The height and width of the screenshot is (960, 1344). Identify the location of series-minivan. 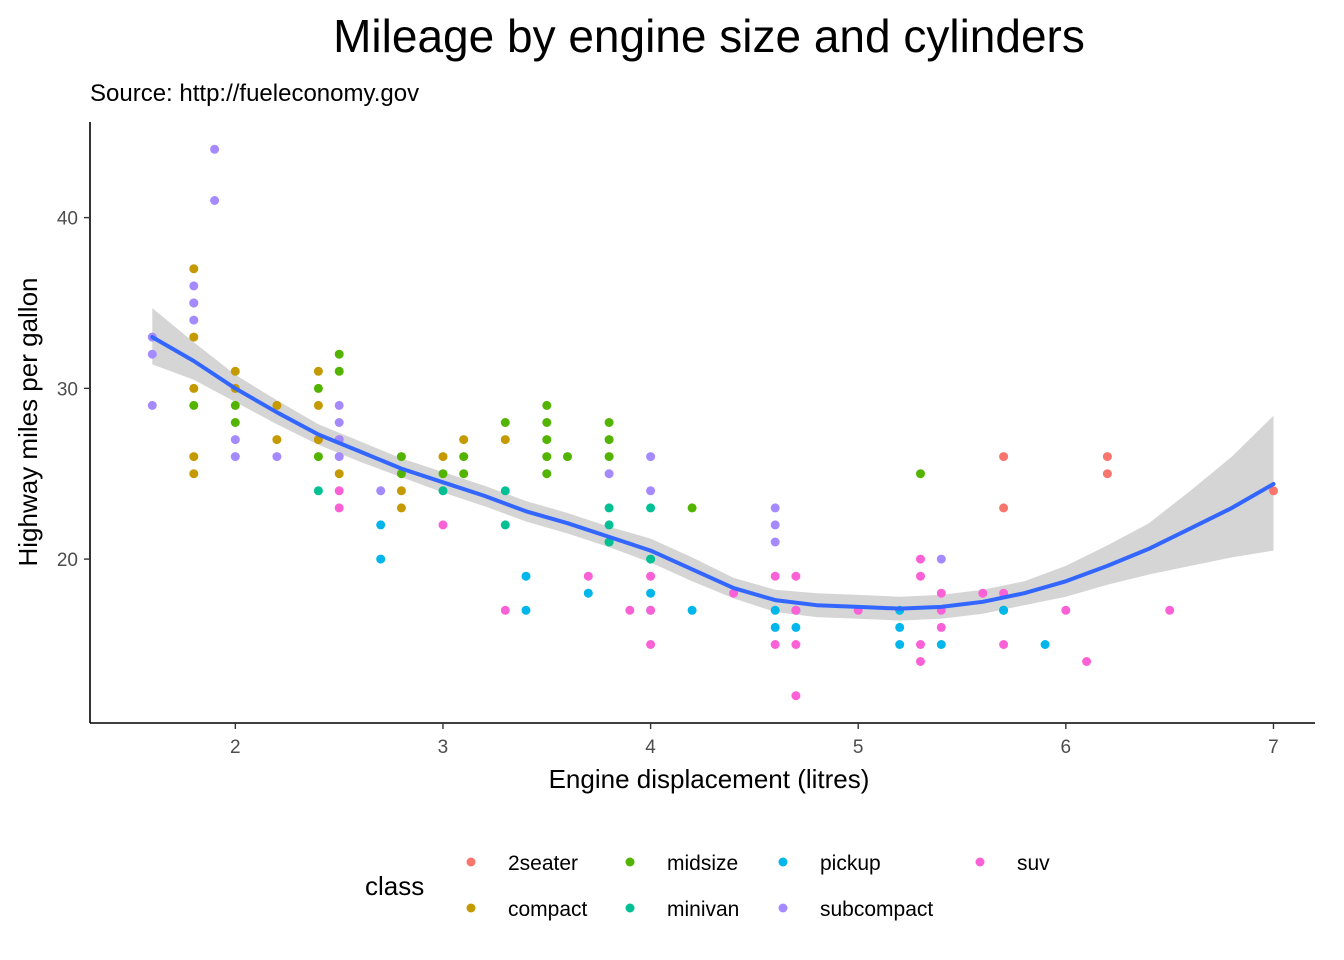
(661, 550).